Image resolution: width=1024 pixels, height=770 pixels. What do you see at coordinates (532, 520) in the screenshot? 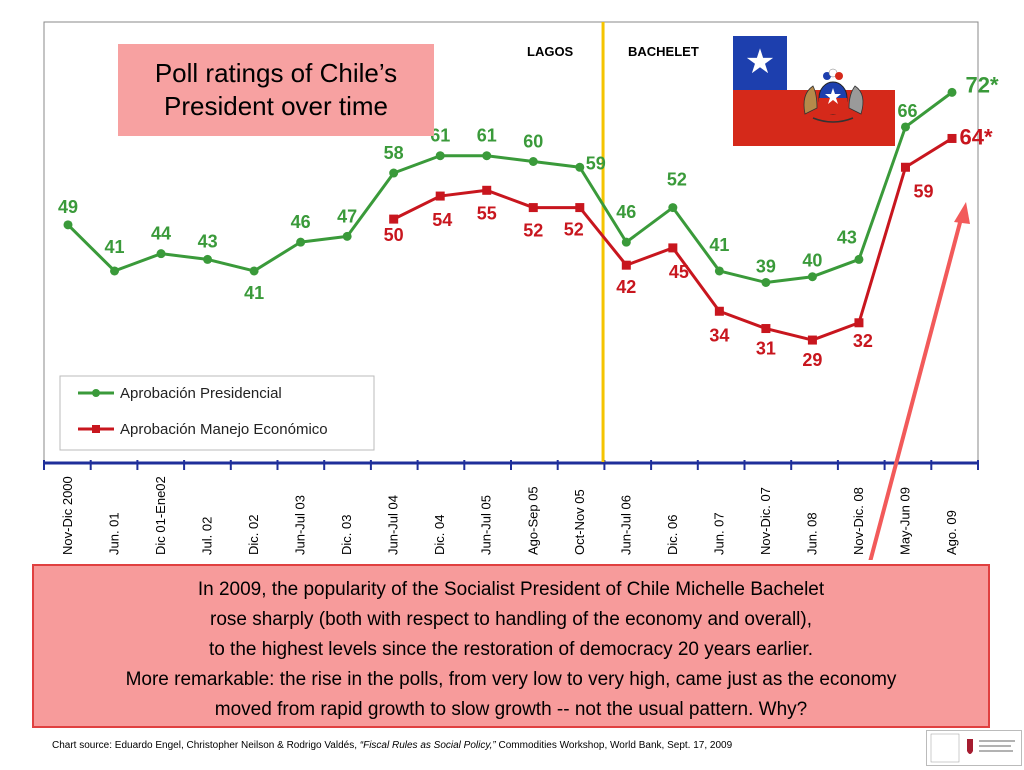
I see `x-tick-label: Ago-Sep 05` at bounding box center [532, 520].